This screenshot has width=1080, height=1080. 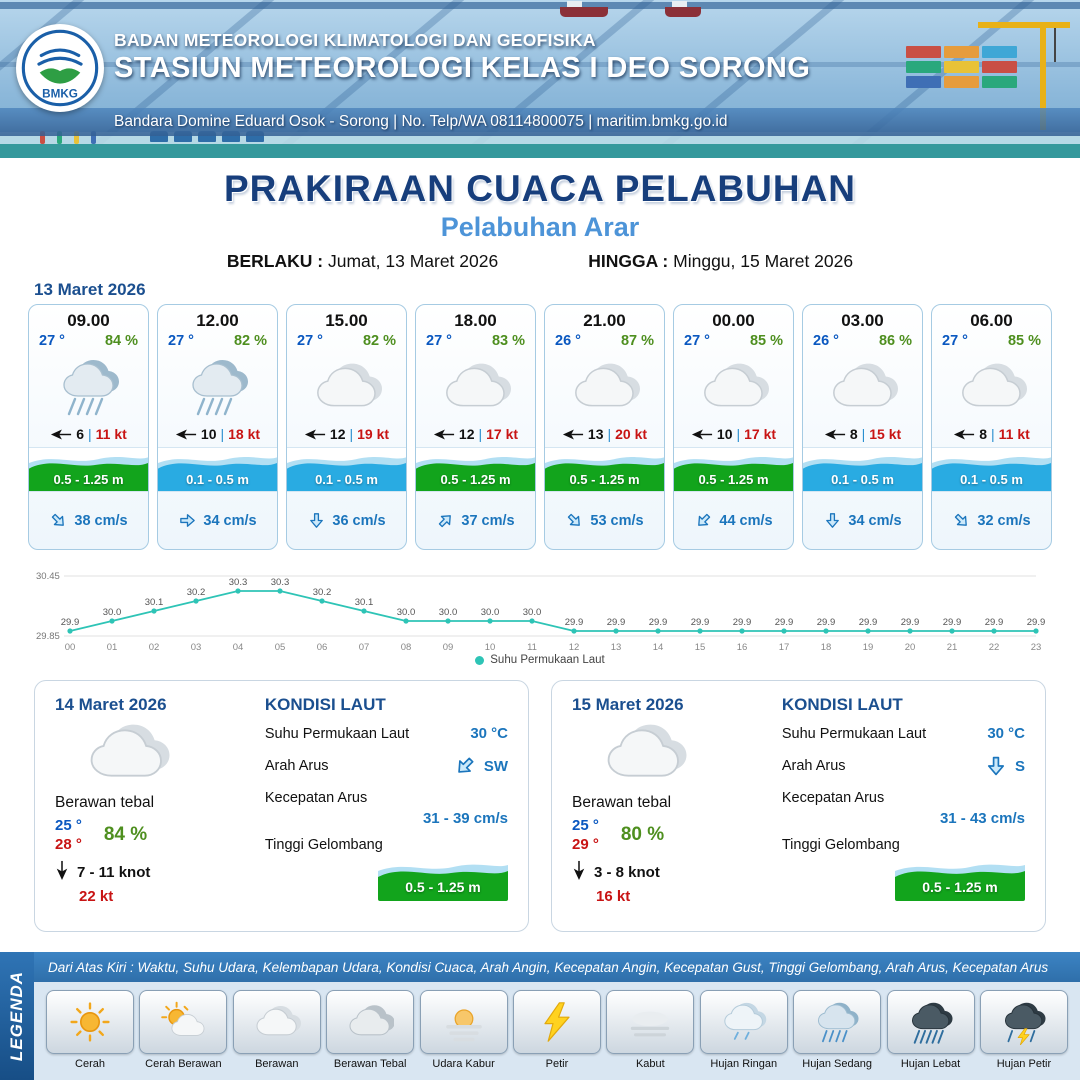 What do you see at coordinates (631, 434) in the screenshot?
I see `gust-speed: 20 kt` at bounding box center [631, 434].